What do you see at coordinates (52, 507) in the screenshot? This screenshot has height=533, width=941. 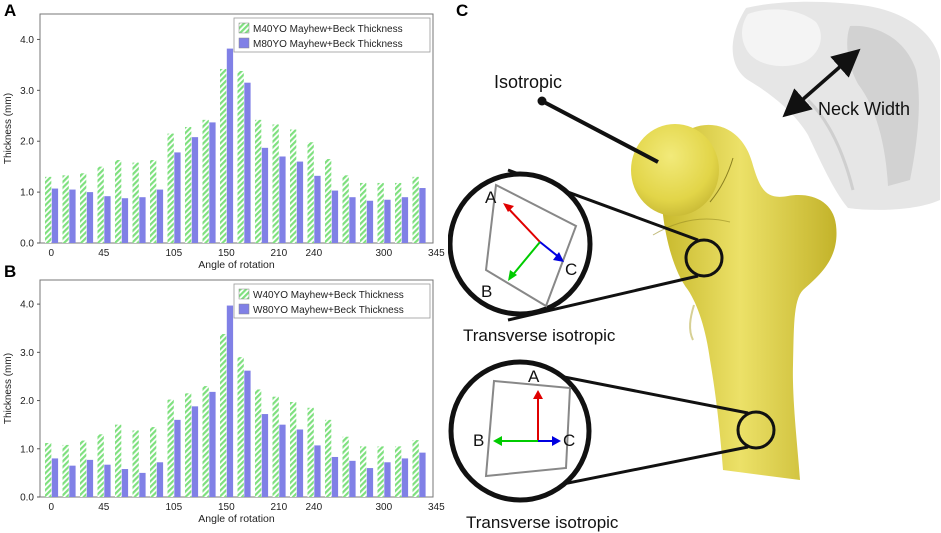 I see `x-tick-label: 0` at bounding box center [52, 507].